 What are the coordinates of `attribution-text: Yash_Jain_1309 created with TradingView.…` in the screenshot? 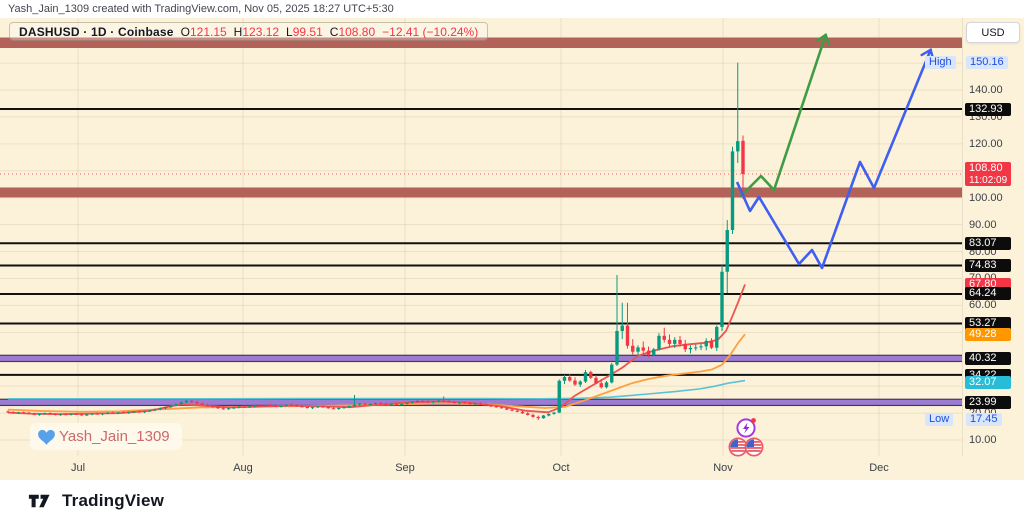 It's located at (201, 9).